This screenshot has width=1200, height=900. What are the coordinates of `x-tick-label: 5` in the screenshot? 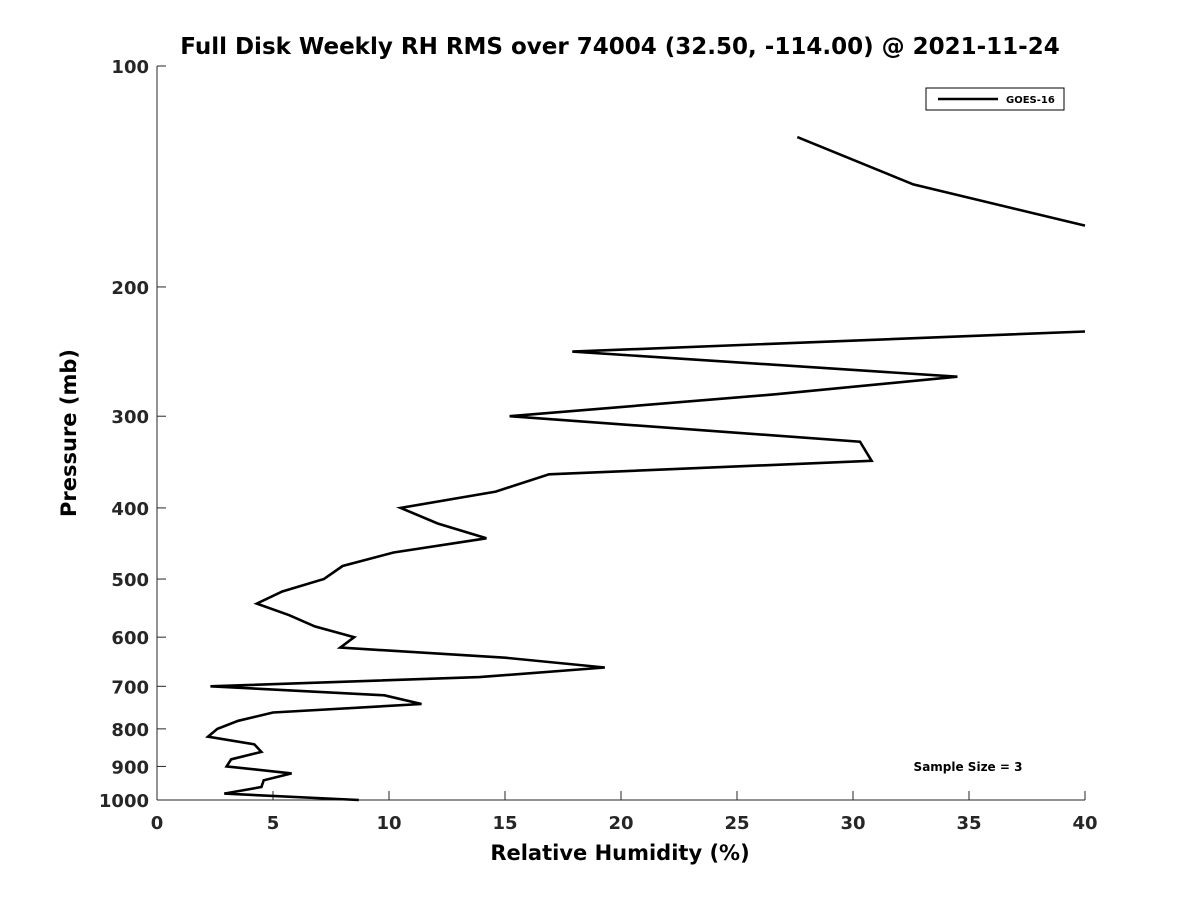 It's located at (273, 823).